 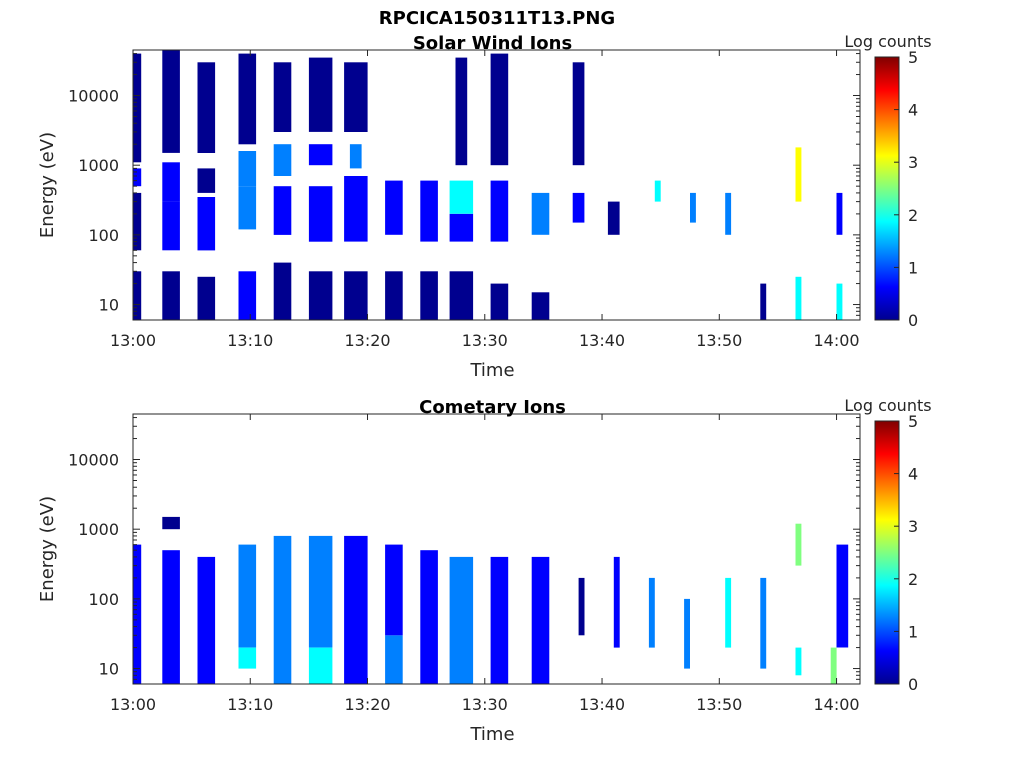 I want to click on y-tick-label: 10, so click(x=109, y=305).